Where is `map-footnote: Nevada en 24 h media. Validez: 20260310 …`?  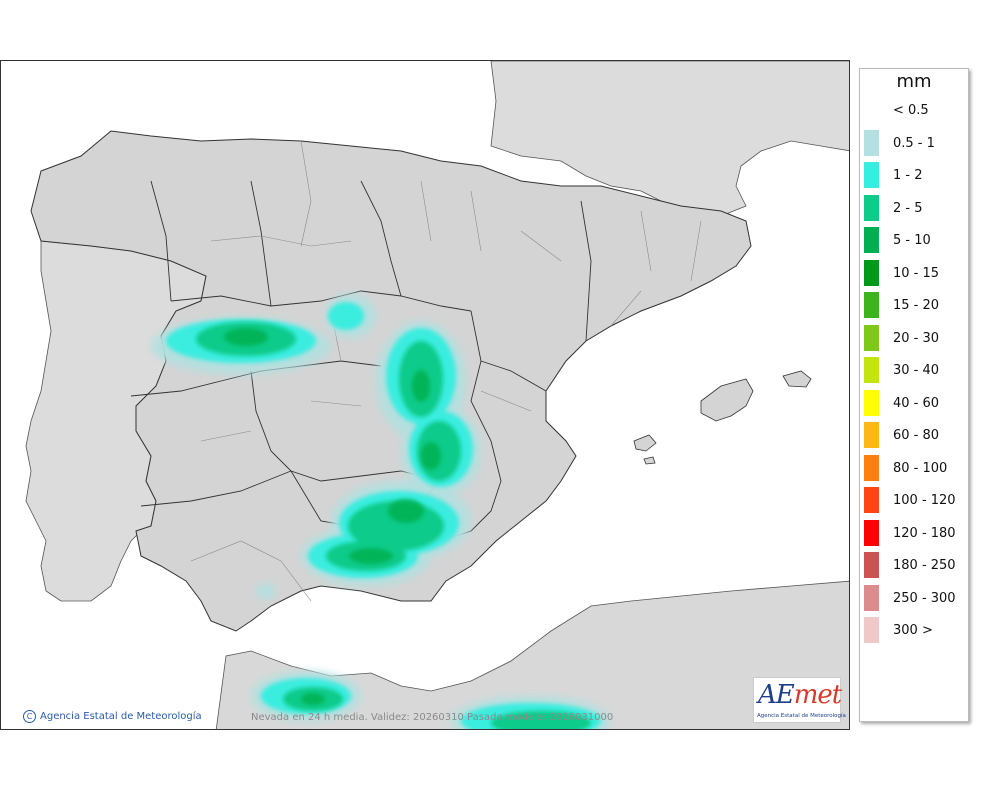
map-footnote: Nevada en 24 h media. Validez: 20260310 … is located at coordinates (432, 717).